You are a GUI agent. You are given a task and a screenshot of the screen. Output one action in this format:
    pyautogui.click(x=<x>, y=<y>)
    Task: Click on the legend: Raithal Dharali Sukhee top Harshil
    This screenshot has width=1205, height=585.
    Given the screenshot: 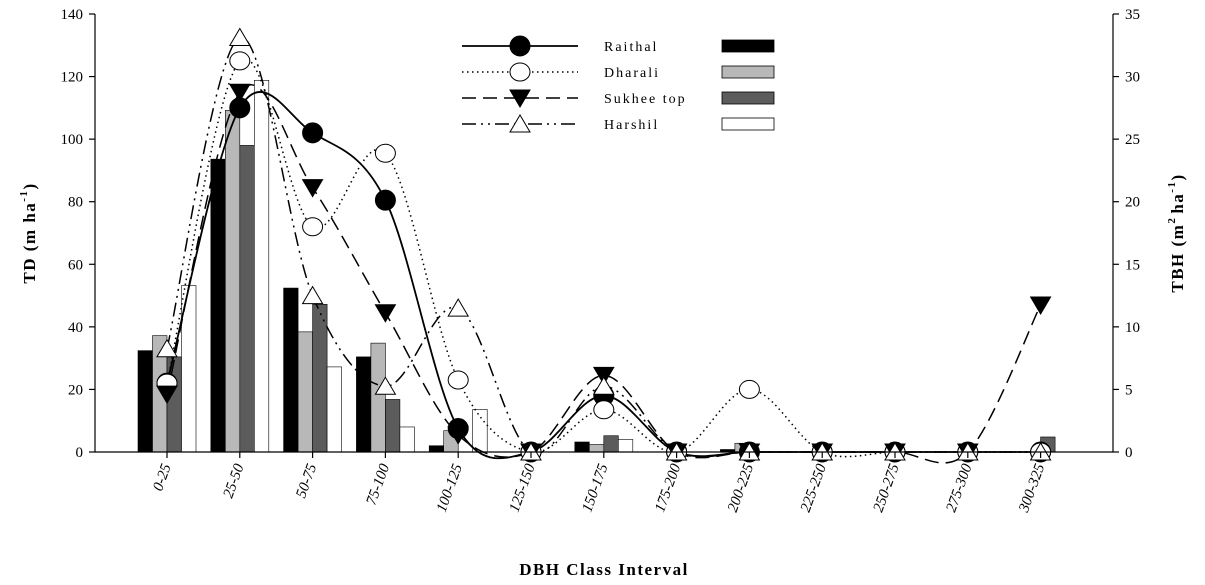 What is the action you would take?
    pyautogui.click(x=618, y=84)
    